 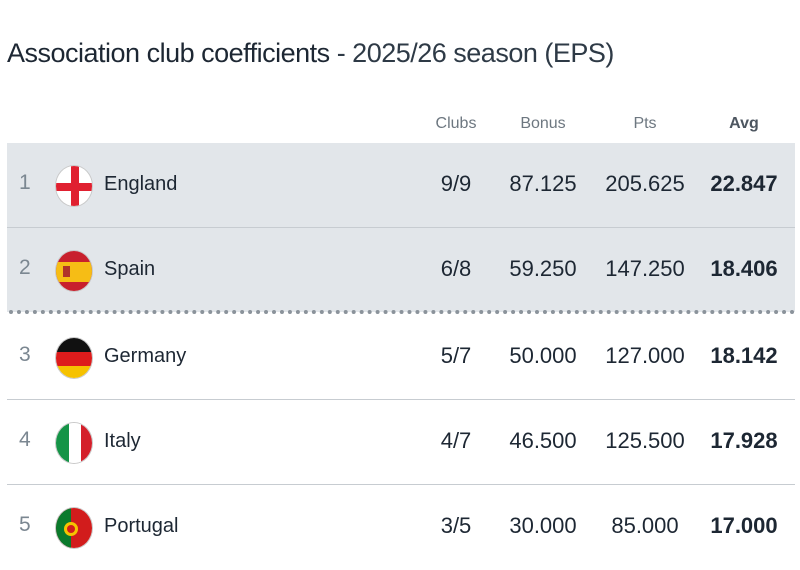 What do you see at coordinates (74, 443) in the screenshot?
I see `italy-flag-icon` at bounding box center [74, 443].